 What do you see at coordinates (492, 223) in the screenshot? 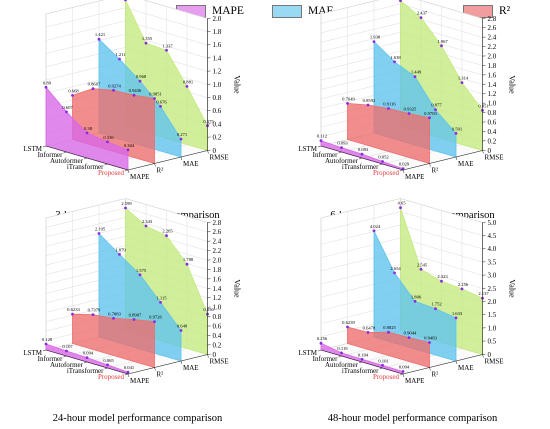
I see `z-tick-label: 5.0` at bounding box center [492, 223].